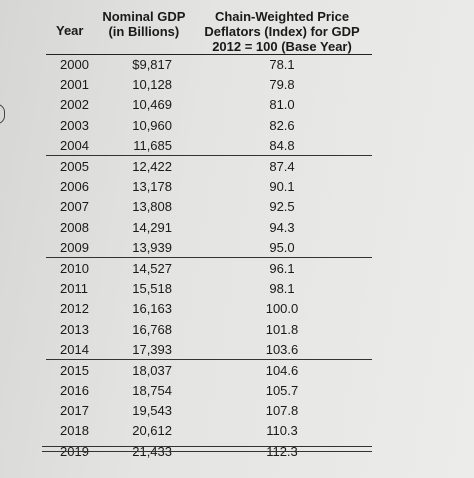  Describe the element at coordinates (282, 16) in the screenshot. I see `header-deflator-line1: Chain-Weighted Price` at that location.